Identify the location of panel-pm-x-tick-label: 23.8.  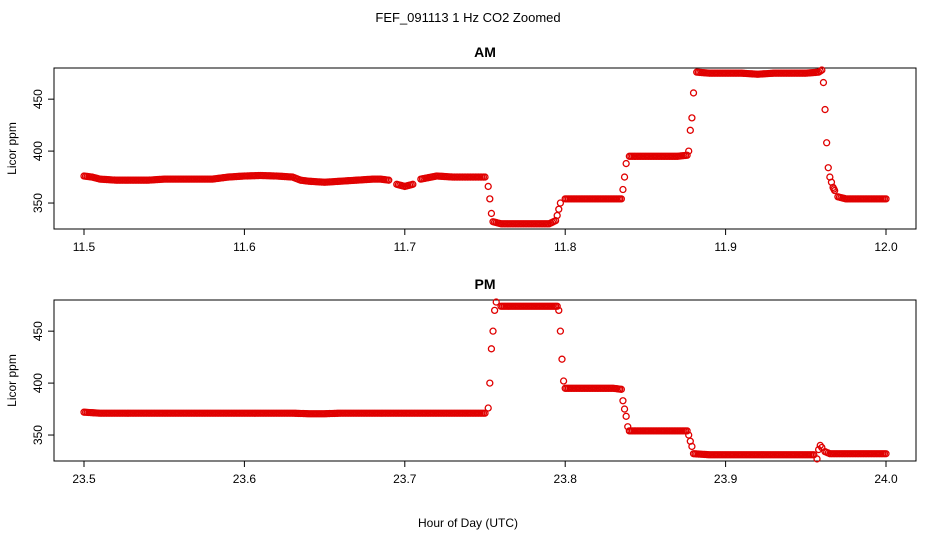
(566, 479).